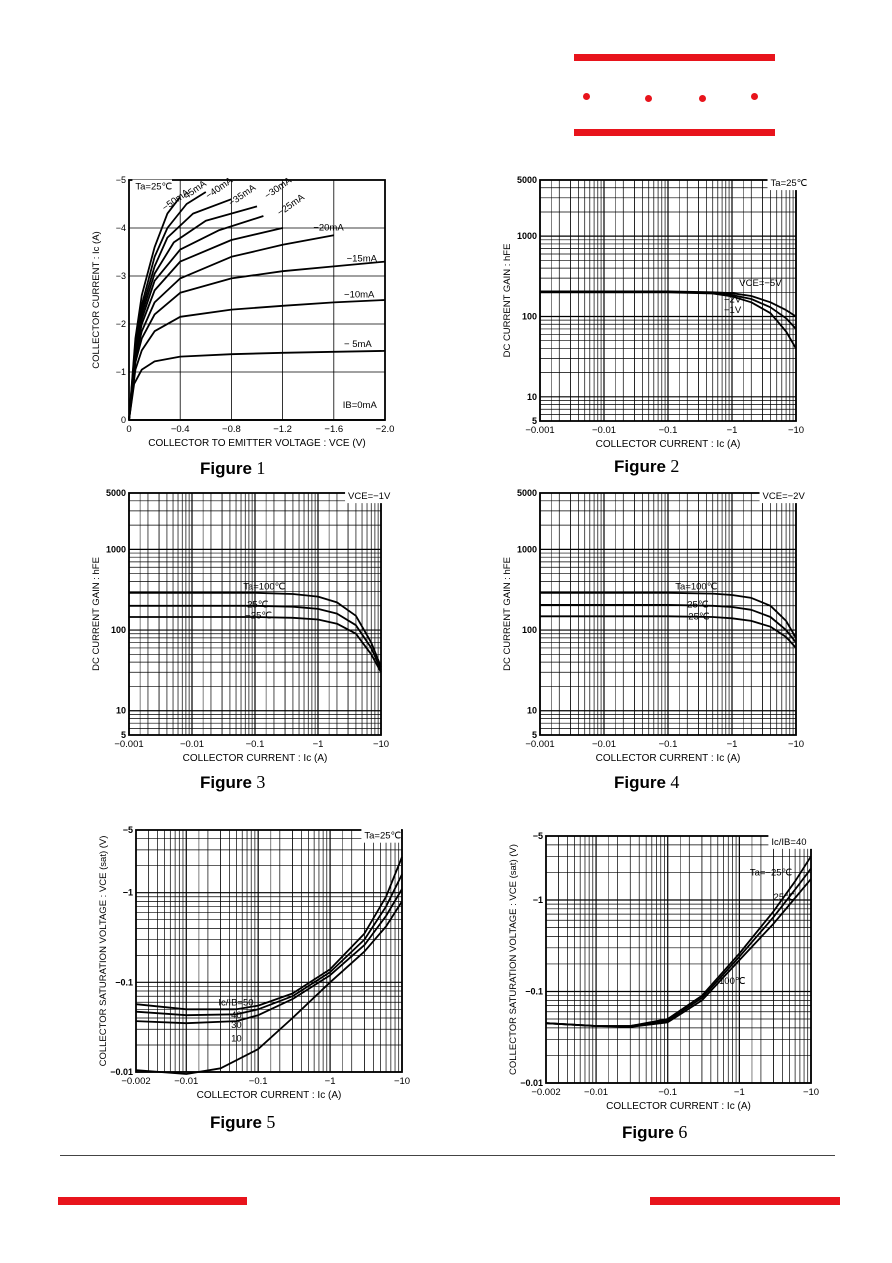  Describe the element at coordinates (153, 187) in the screenshot. I see `fig1-annotation: Ta=25℃` at that location.